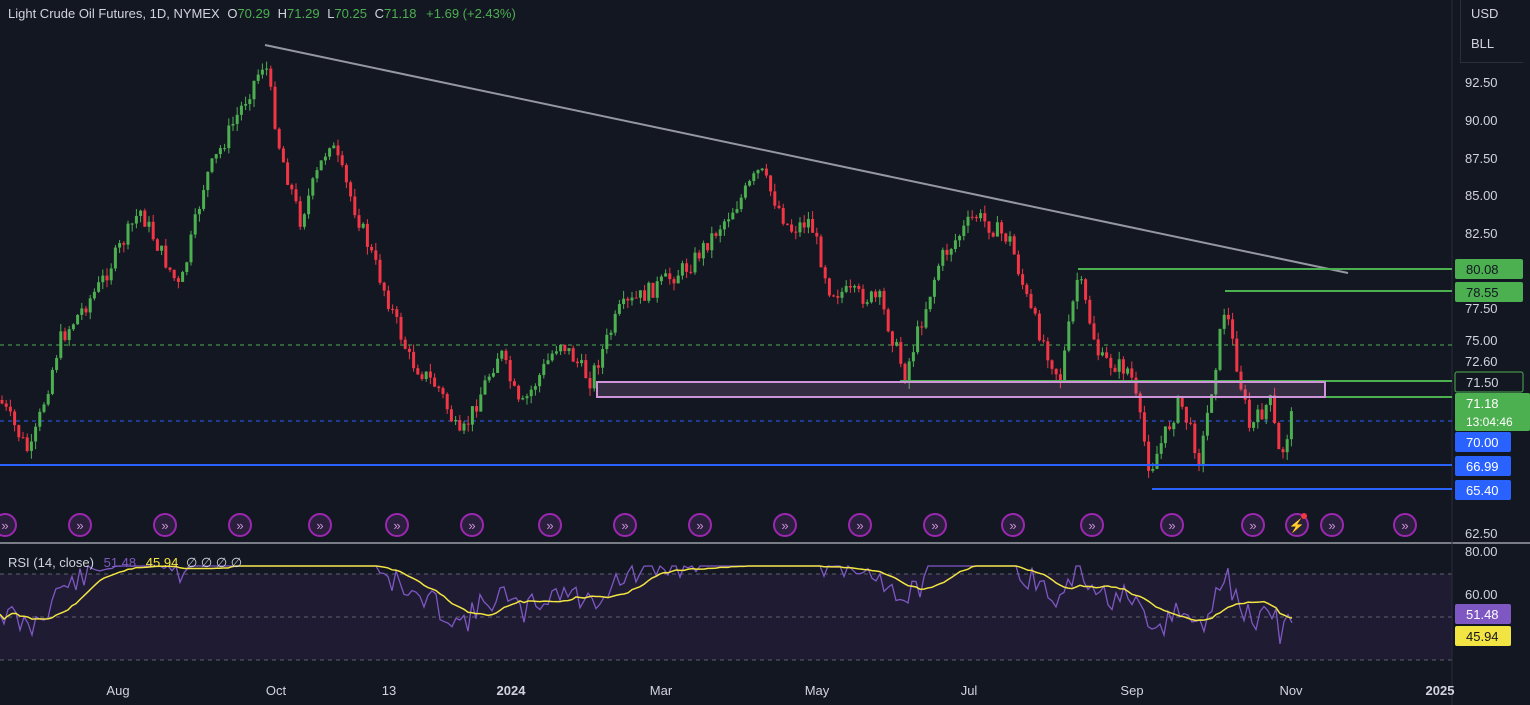  What do you see at coordinates (125, 563) in the screenshot?
I see `rsi-legend: RSI (14, close) 51.48 45.94 ∅ ∅ ∅ ∅` at bounding box center [125, 563].